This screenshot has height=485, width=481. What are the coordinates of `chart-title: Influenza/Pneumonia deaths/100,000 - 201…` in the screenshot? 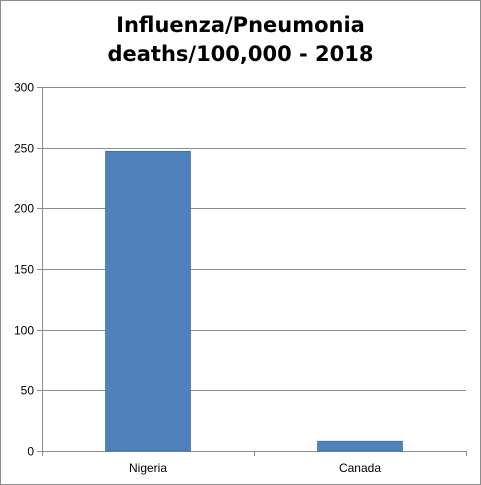 It's located at (240, 40).